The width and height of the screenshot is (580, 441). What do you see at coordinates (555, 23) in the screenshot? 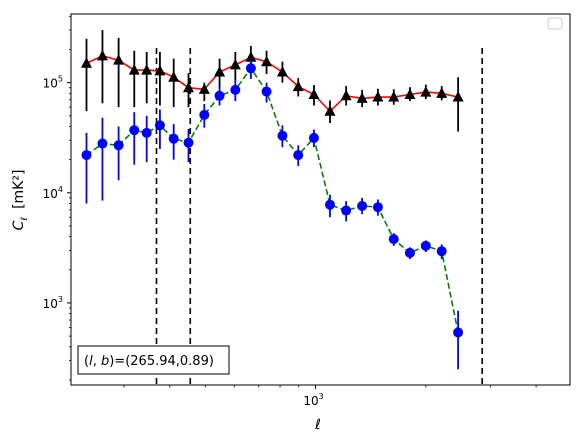
I see `legend-box` at bounding box center [555, 23].